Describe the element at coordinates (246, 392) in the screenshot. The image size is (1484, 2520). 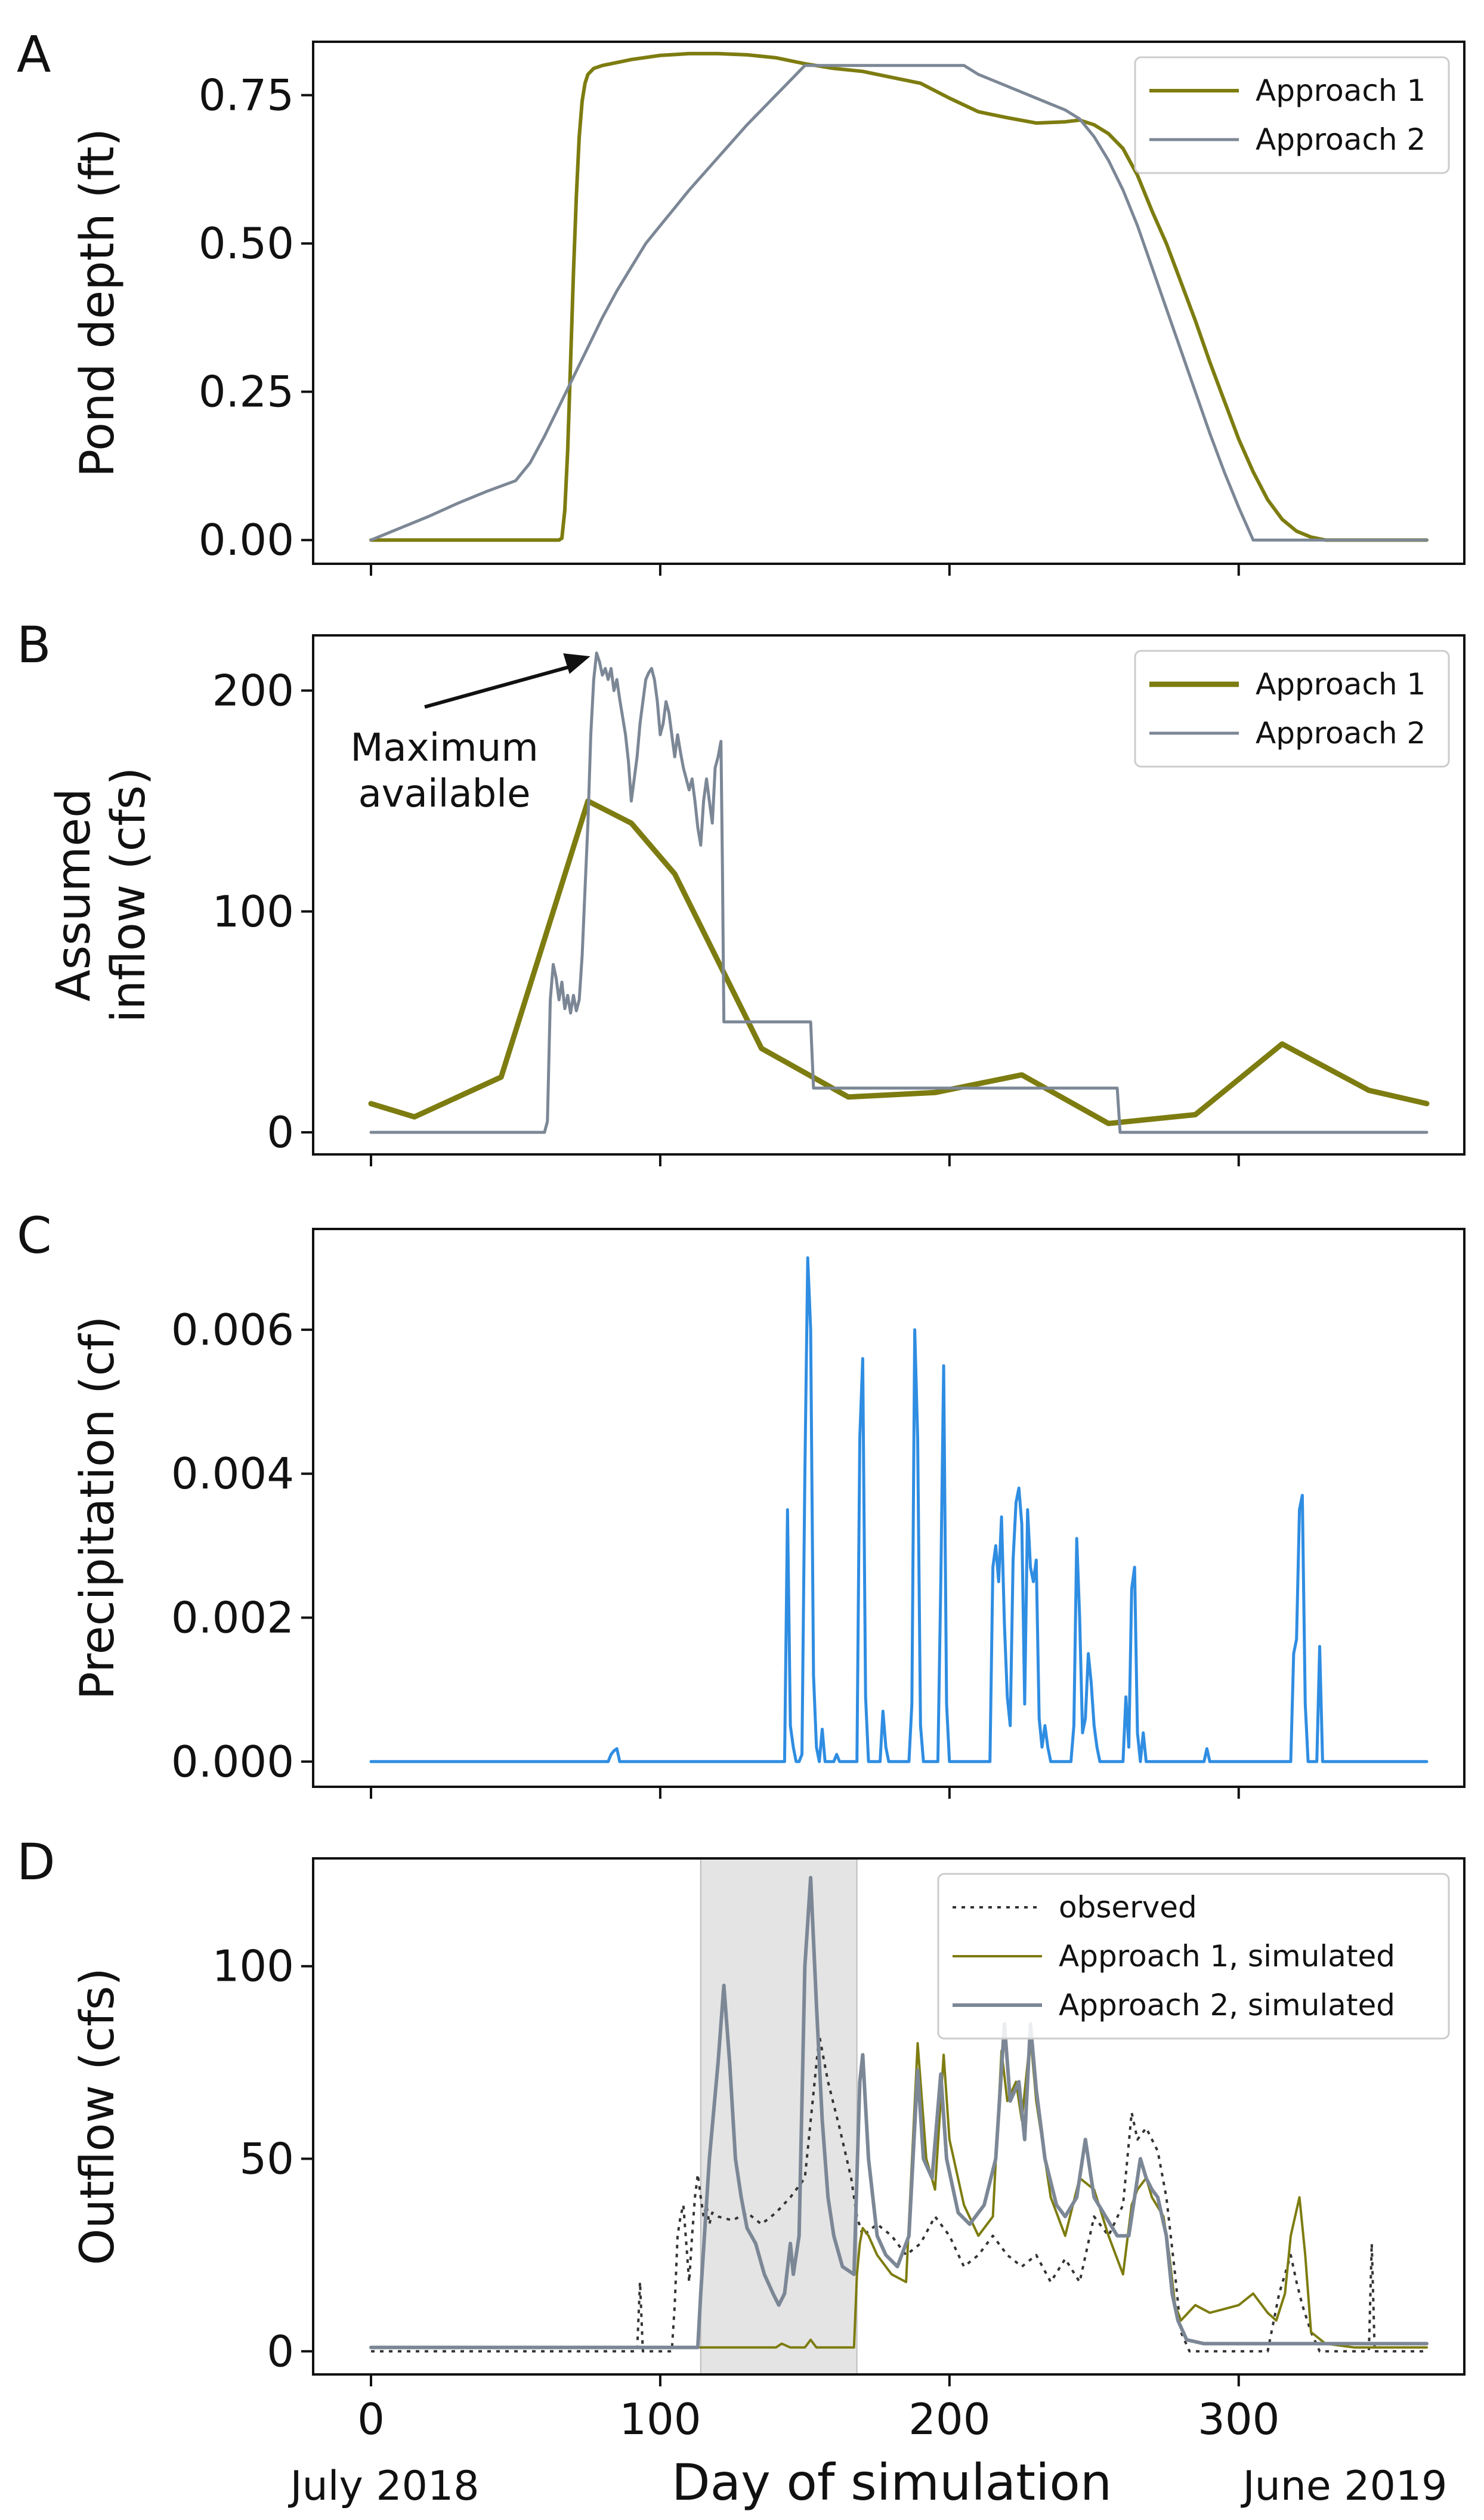
I see `y-tick-label: 0.25` at that location.